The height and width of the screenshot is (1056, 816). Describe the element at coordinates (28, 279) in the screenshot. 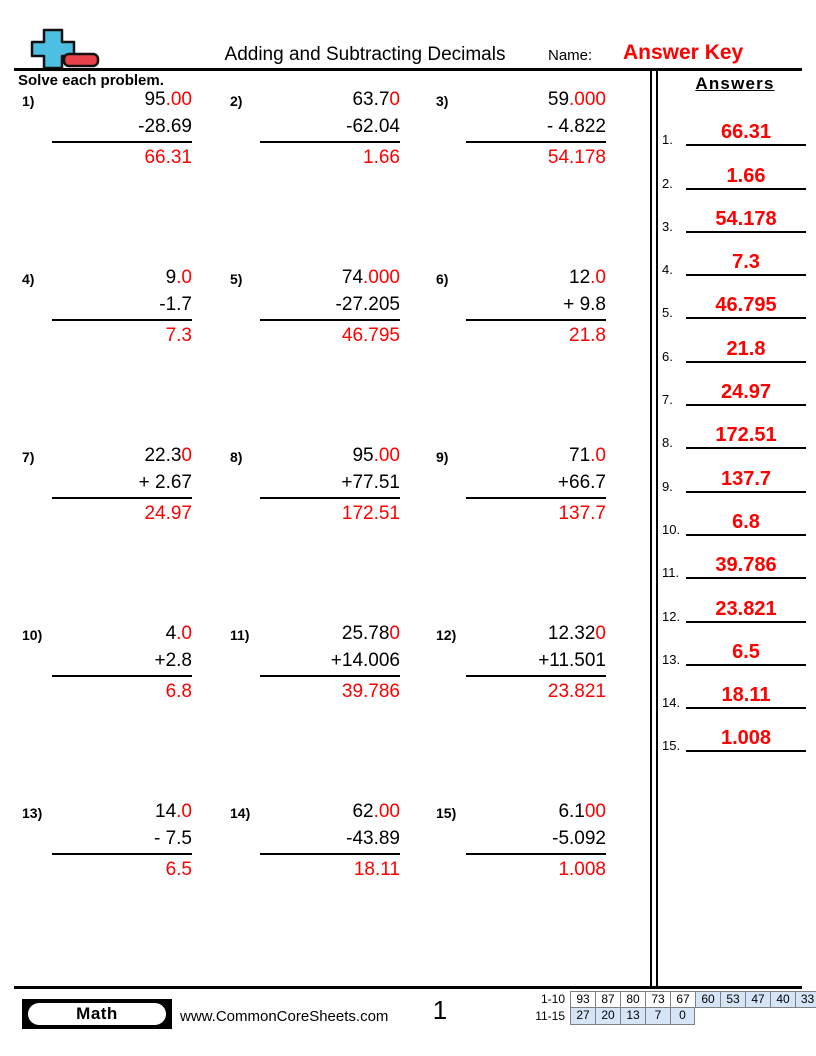

I see `problem-number: 4)` at that location.